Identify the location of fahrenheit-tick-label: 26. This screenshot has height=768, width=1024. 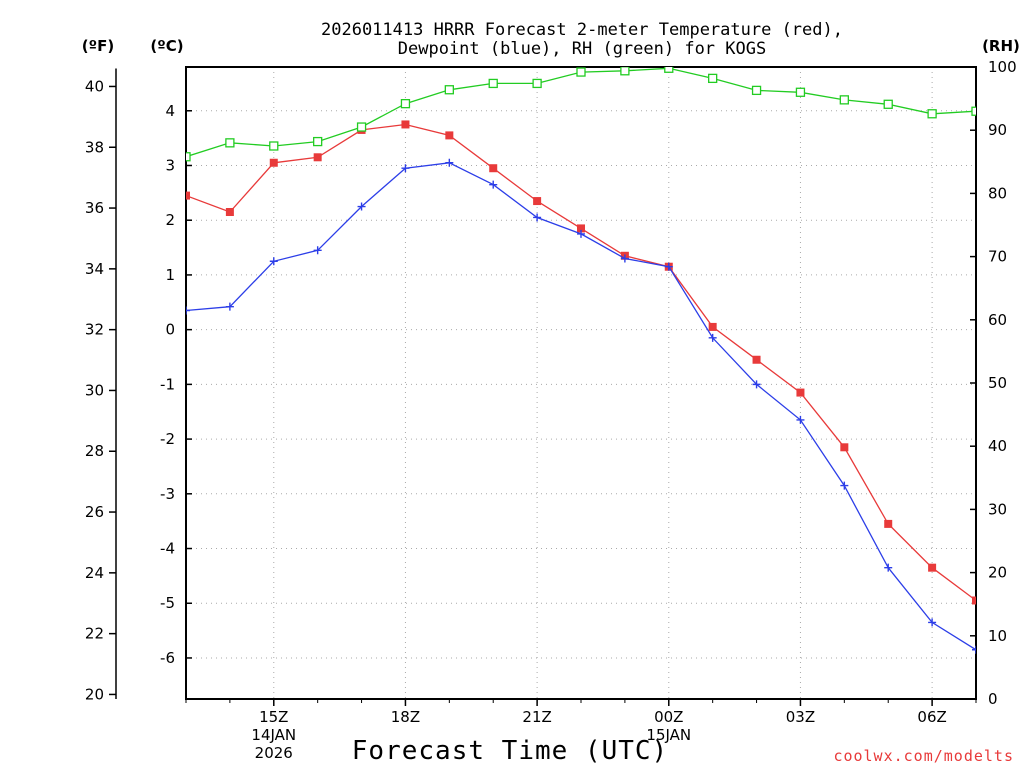
(94, 512).